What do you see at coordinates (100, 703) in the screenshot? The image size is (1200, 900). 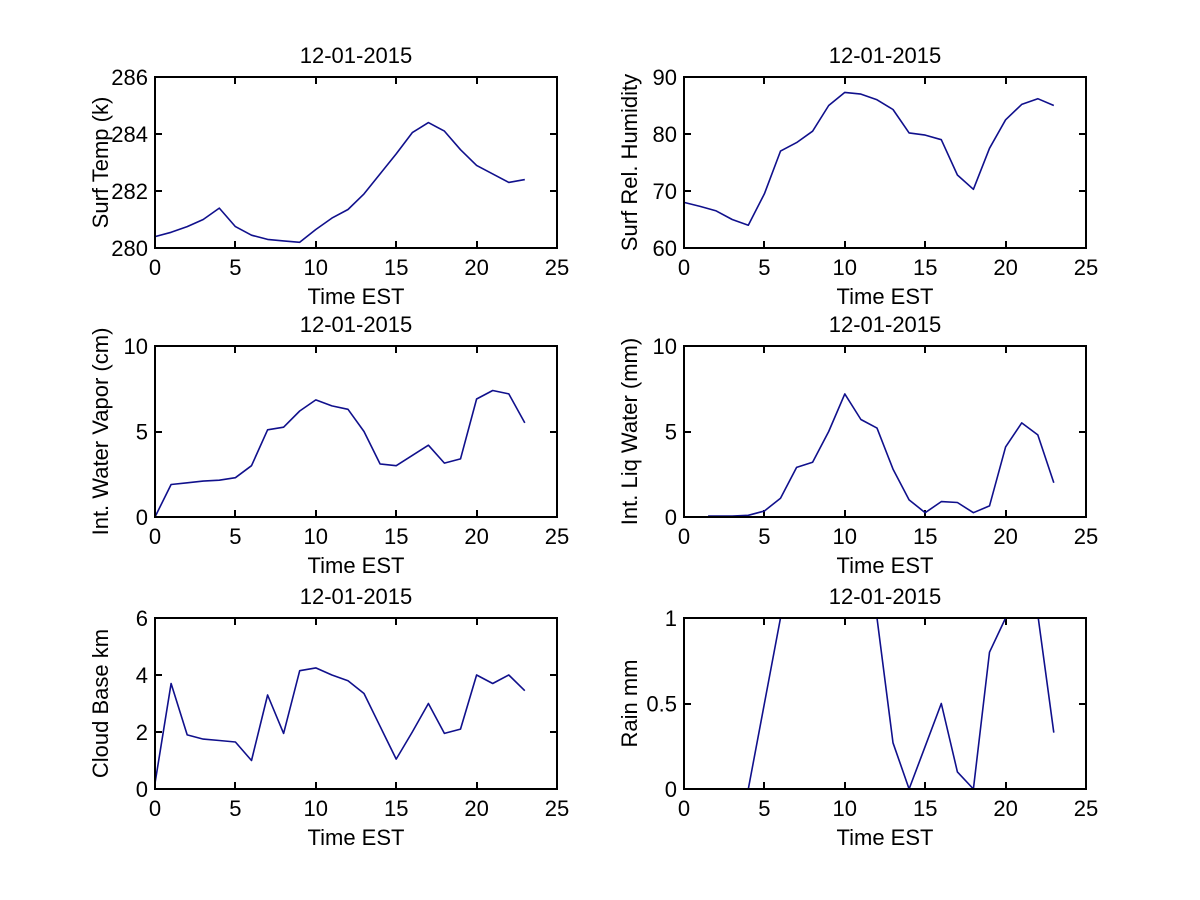 I see `y-axis-label: Cloud Base km` at bounding box center [100, 703].